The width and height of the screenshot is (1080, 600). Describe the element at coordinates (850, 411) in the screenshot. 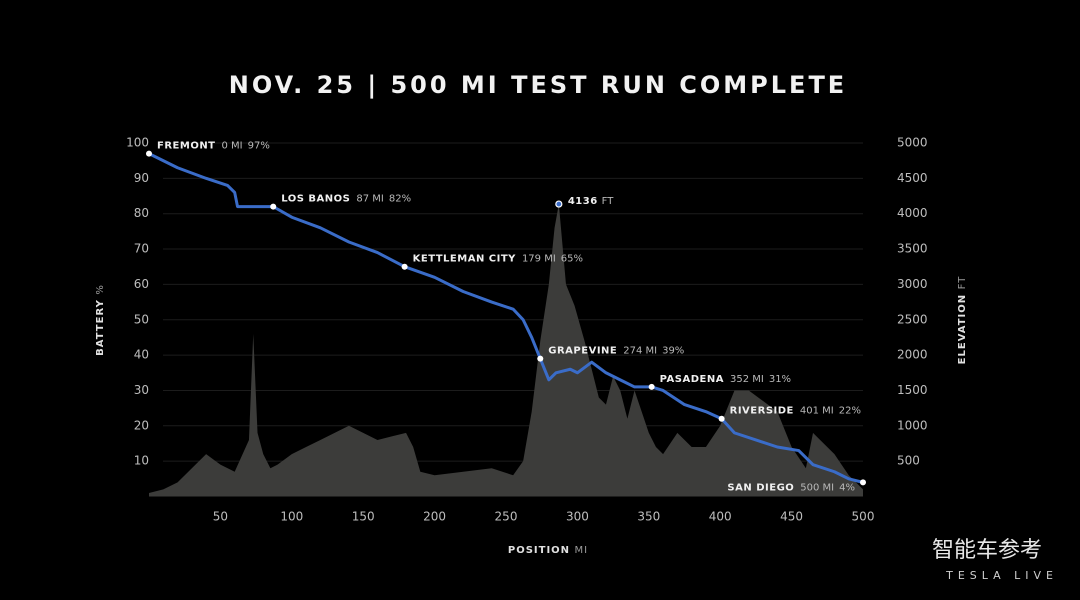

I see `stop-battery: 22%` at that location.